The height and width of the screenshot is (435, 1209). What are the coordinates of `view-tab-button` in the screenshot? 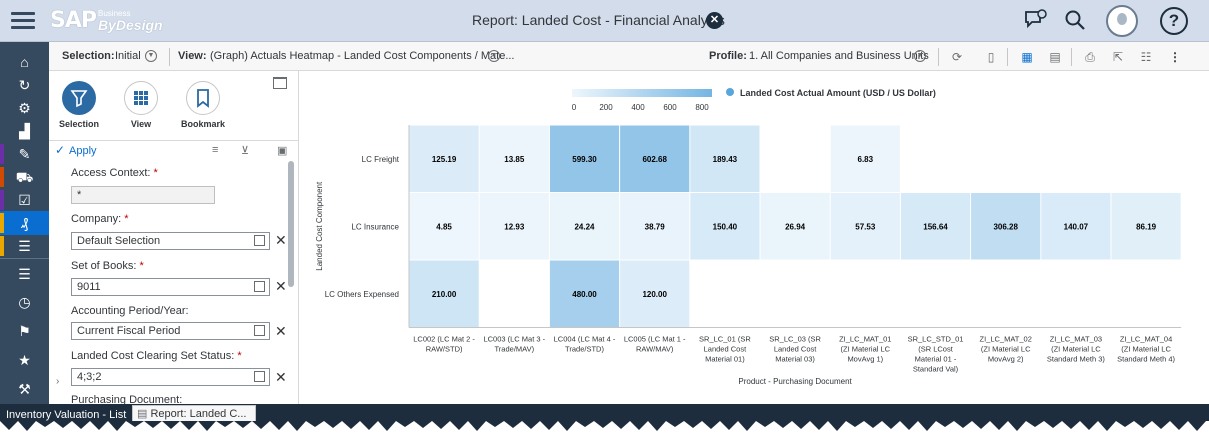 It's located at (141, 98).